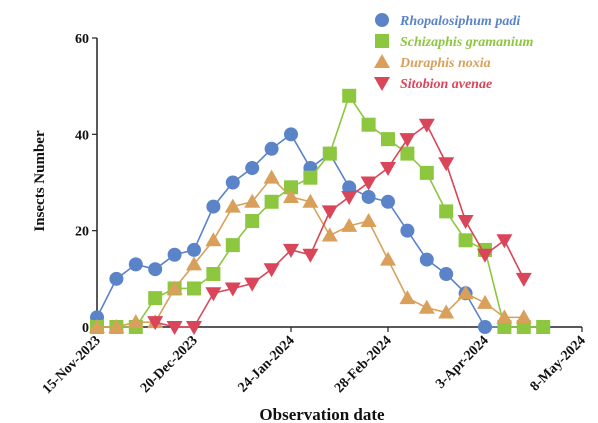  Describe the element at coordinates (40, 181) in the screenshot. I see `y-axis-title: Insects Number` at that location.